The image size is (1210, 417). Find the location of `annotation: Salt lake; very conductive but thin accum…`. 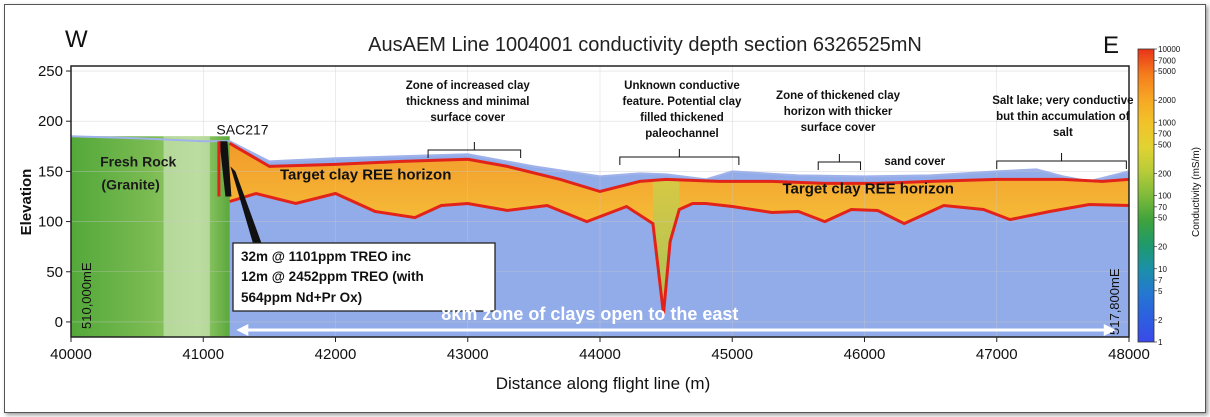

annotation: Salt lake; very conductive but thin accum… is located at coordinates (1063, 132).